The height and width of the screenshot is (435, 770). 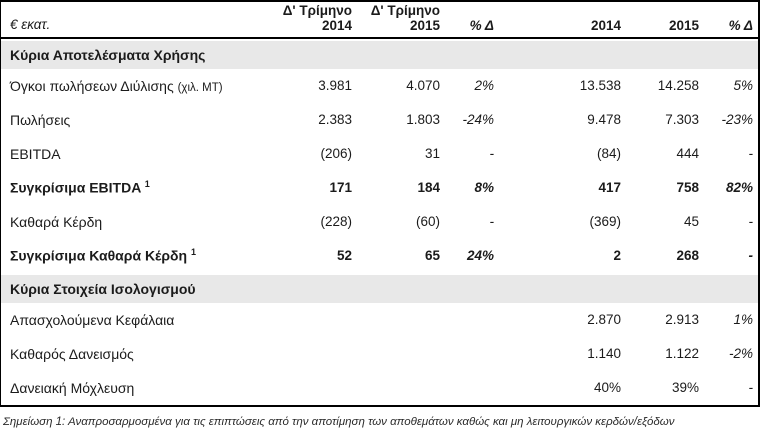 What do you see at coordinates (687, 154) in the screenshot?
I see `cell-fy-2015: 444` at bounding box center [687, 154].